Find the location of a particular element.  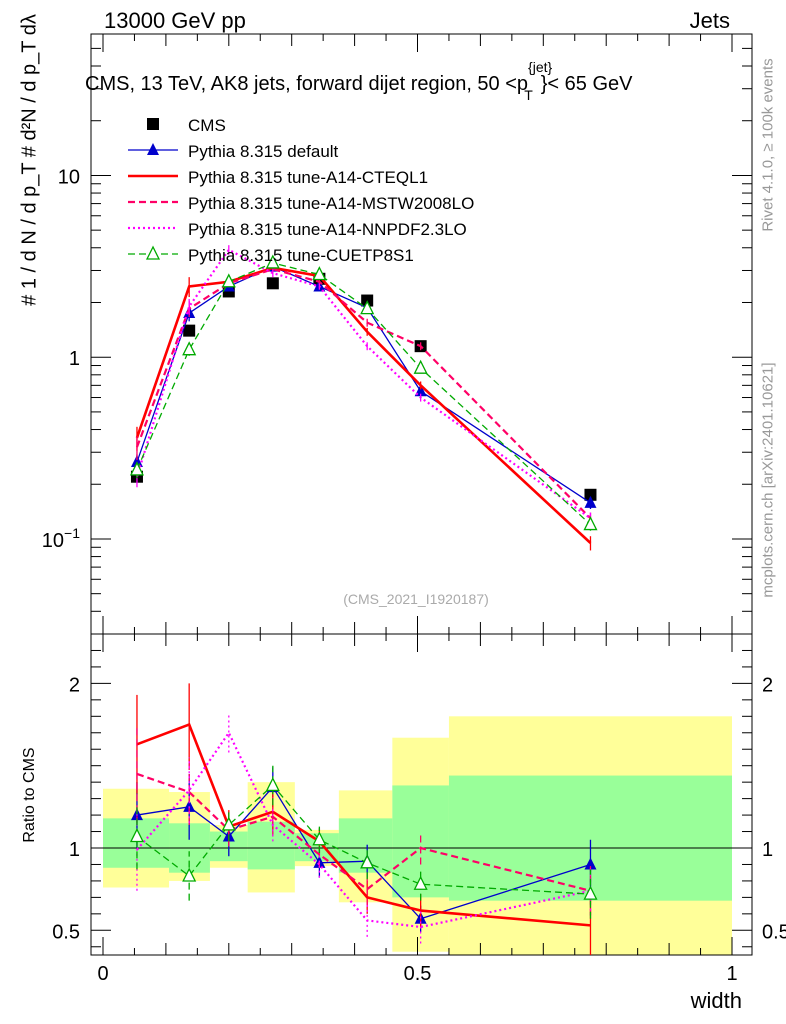

series-line-pythia-8-315-tune-a14-mstw2008lo is located at coordinates (363, 394).